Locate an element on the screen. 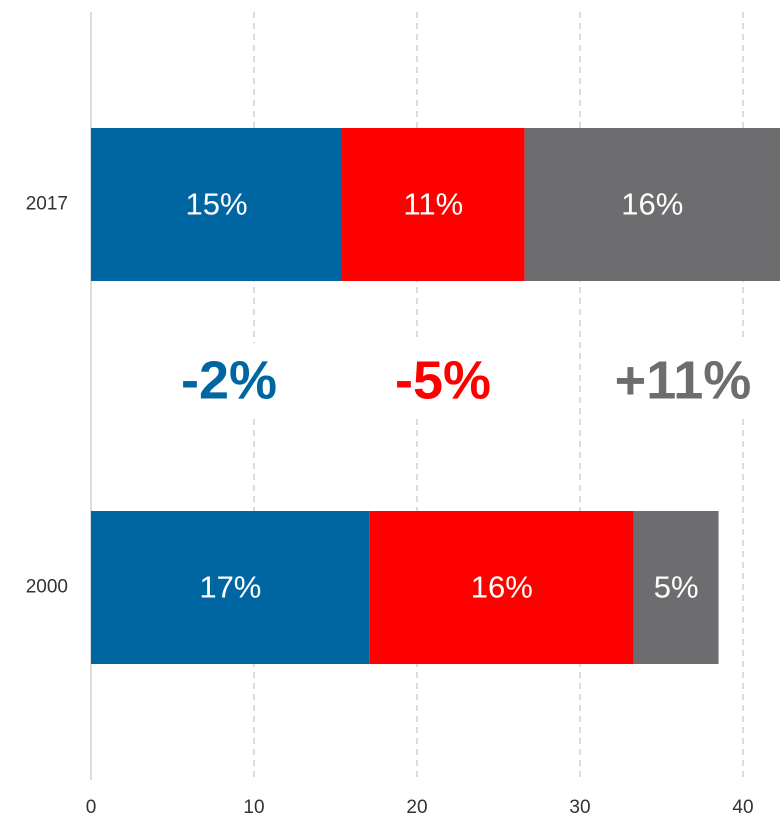  annotation: -2% is located at coordinates (229, 380).